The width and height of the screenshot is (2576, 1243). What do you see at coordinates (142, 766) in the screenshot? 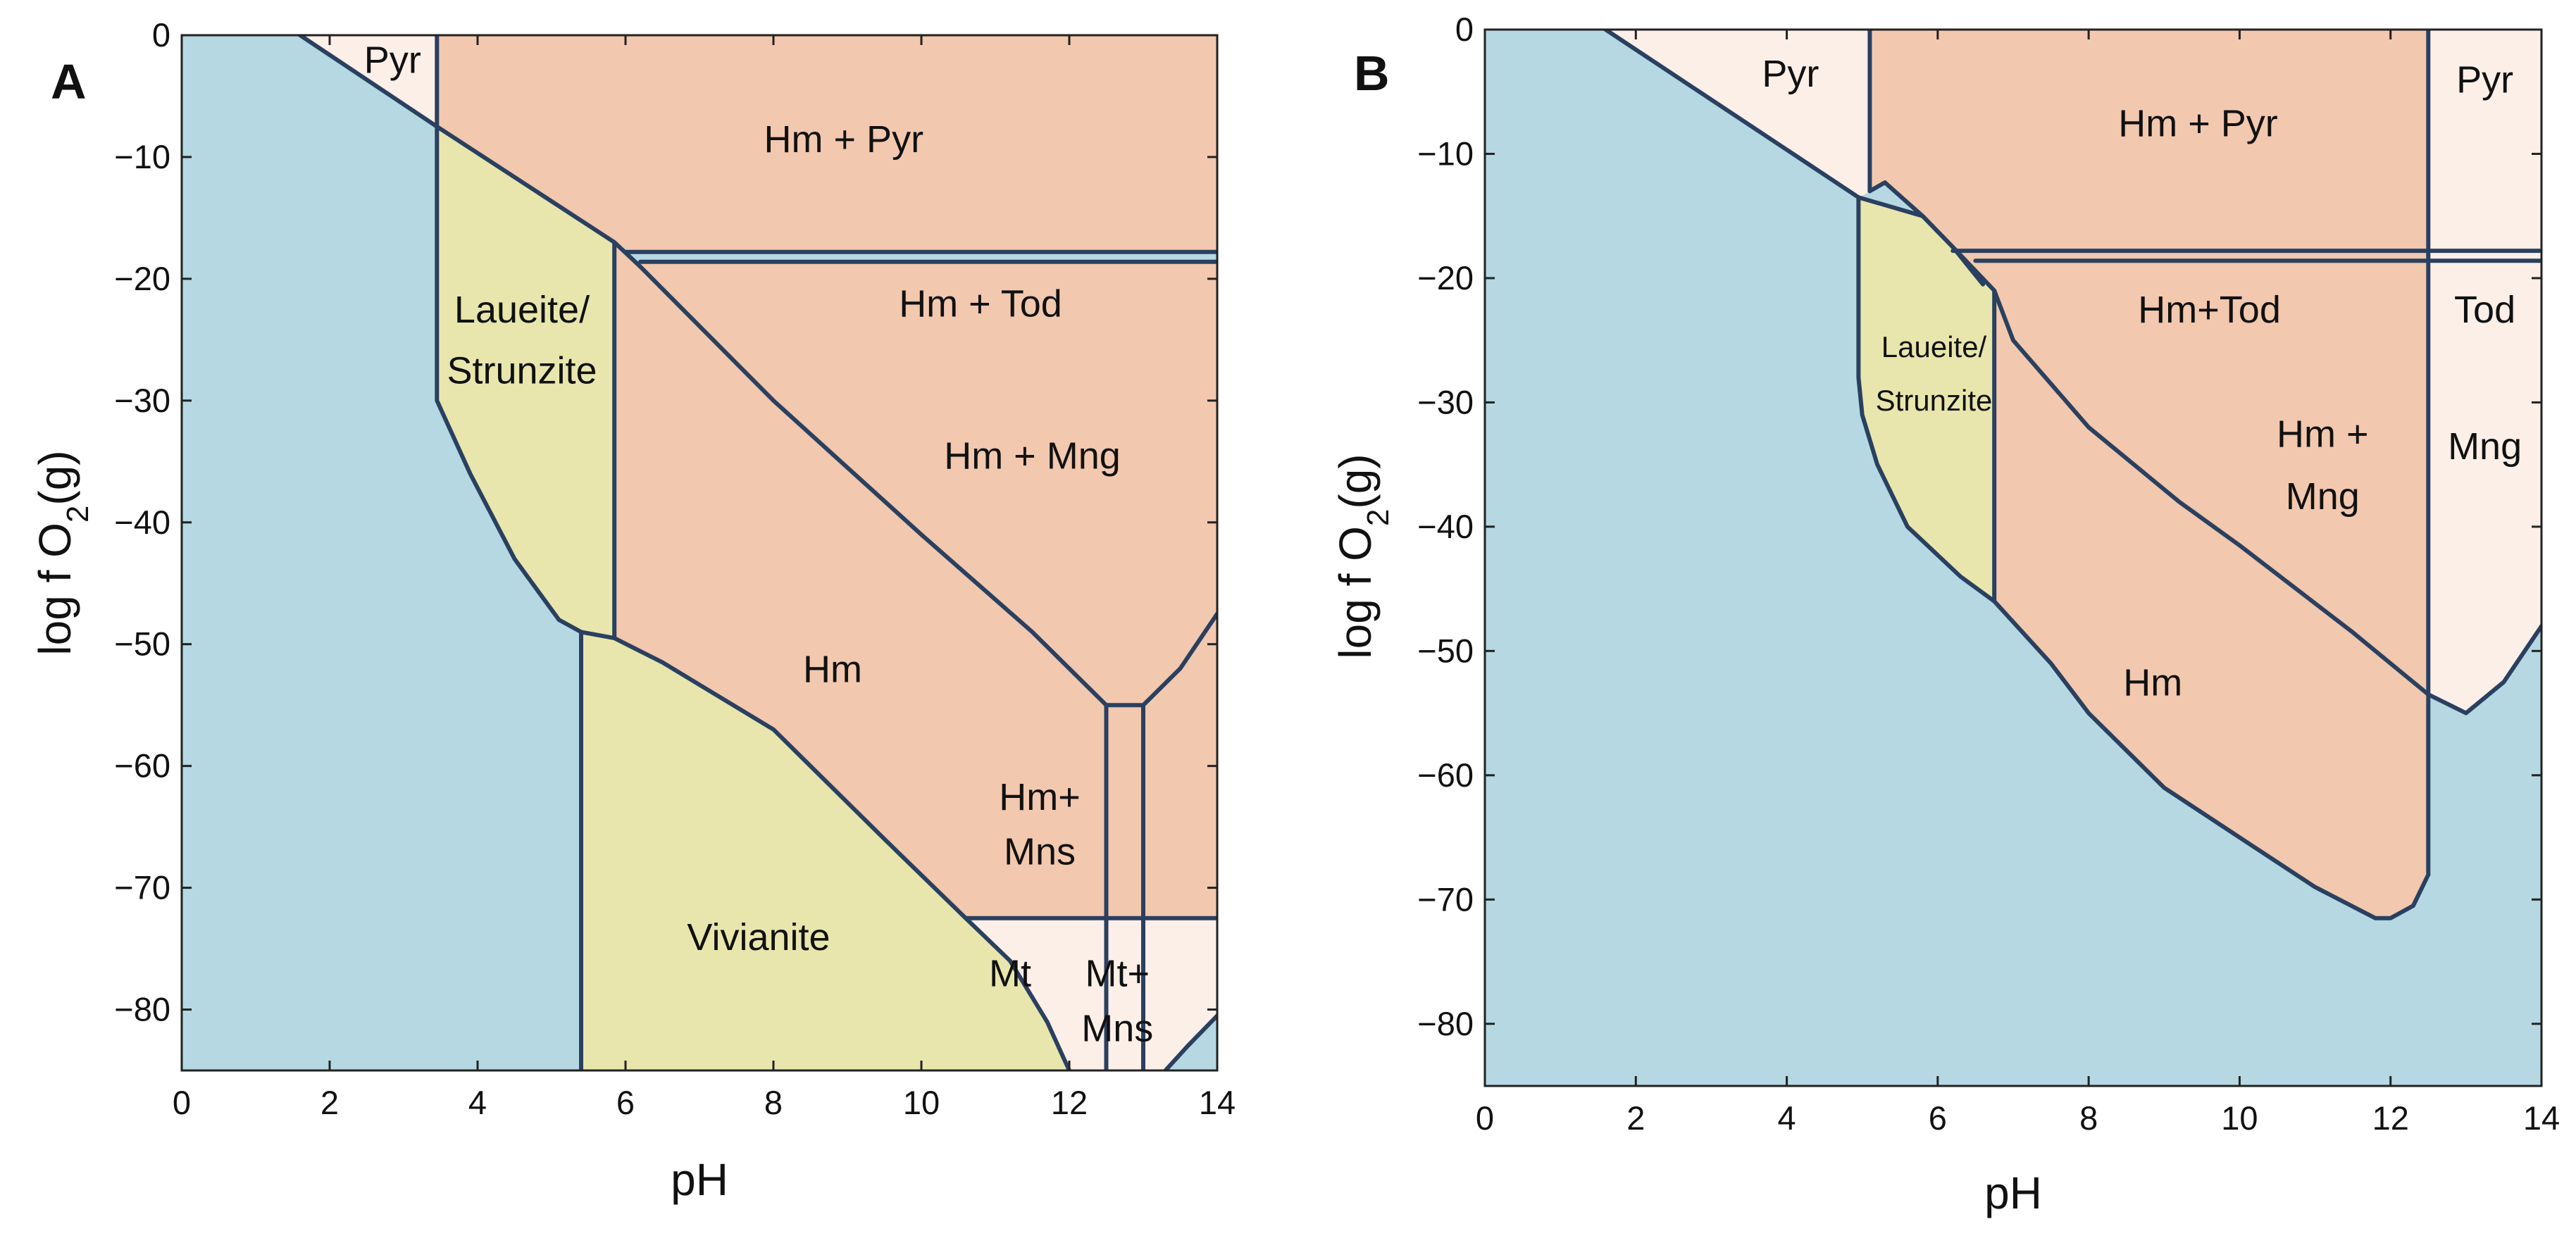
I see `panel-a-y-tick-label: −60` at bounding box center [142, 766].